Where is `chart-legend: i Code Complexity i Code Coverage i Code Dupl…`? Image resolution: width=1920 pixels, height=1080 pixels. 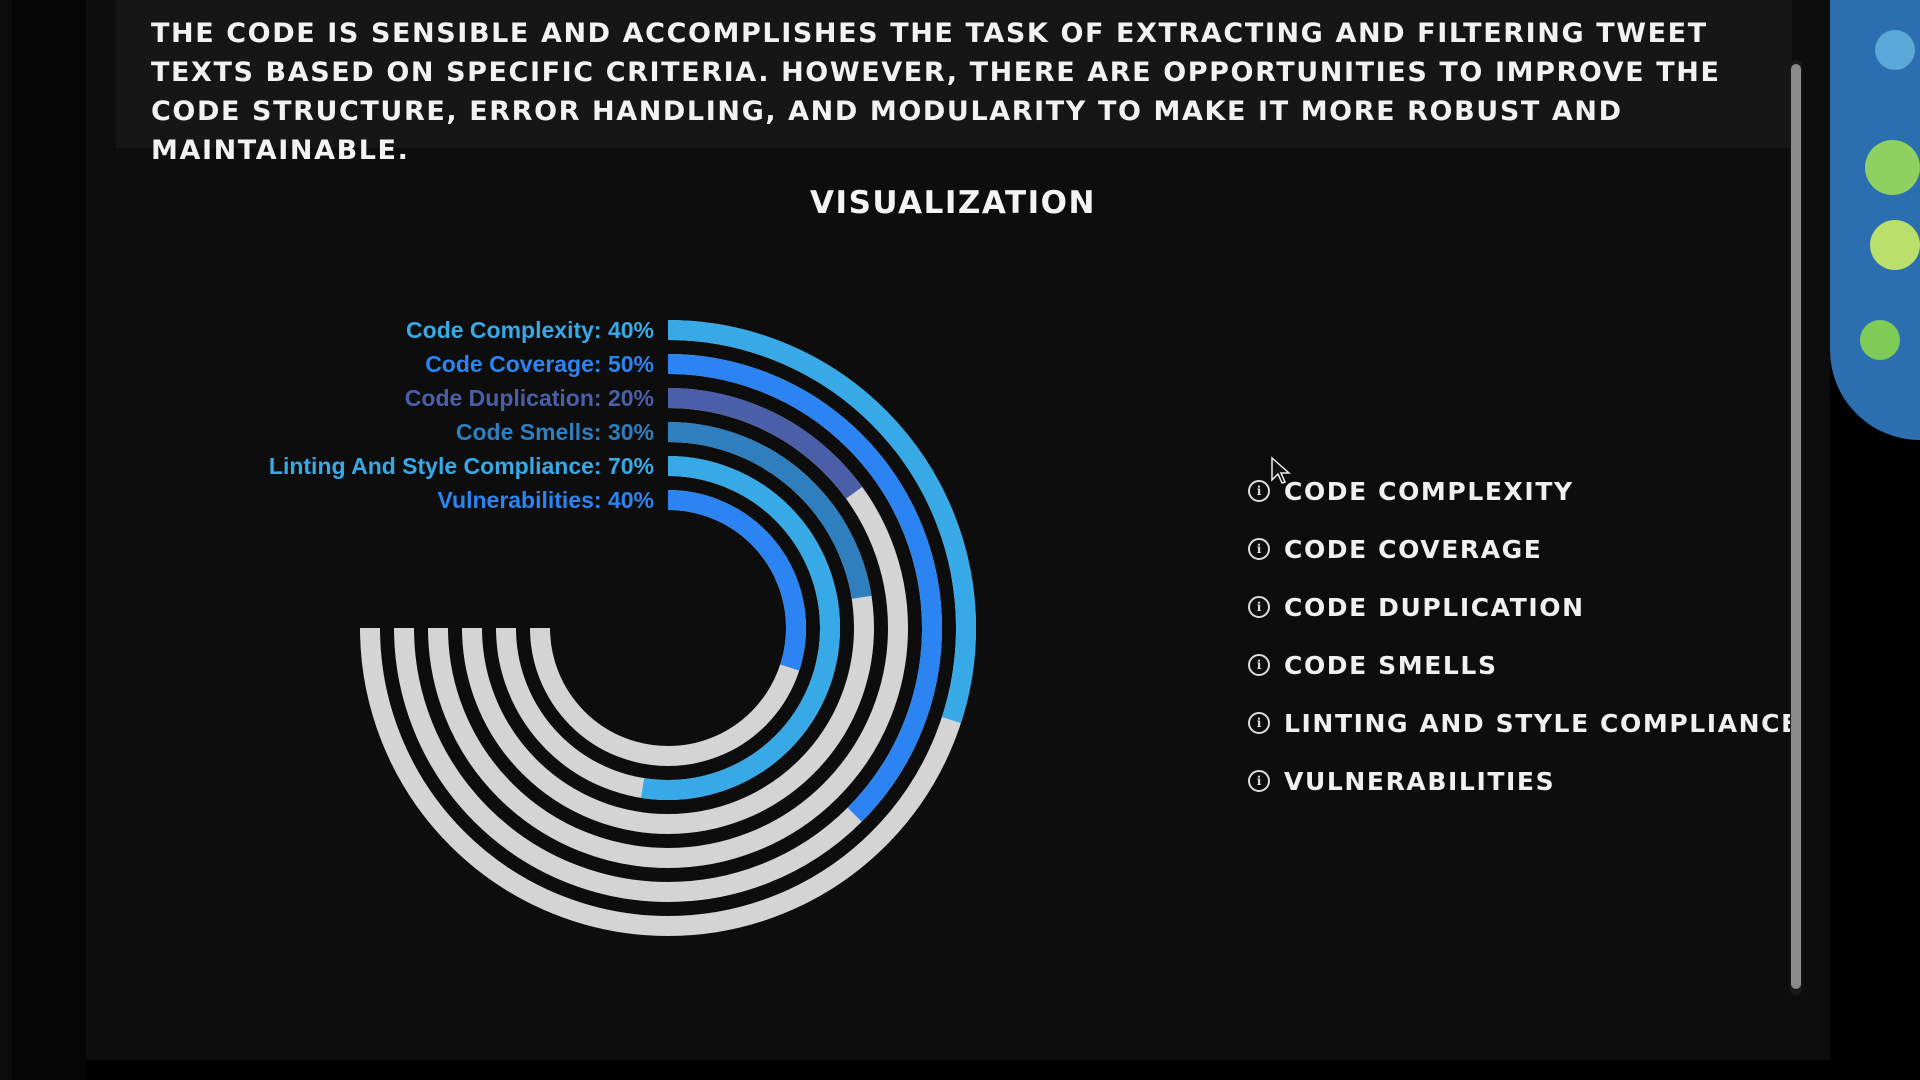
chart-legend: i Code Complexity i Code Coverage i Code Dupl… is located at coordinates (1524, 636).